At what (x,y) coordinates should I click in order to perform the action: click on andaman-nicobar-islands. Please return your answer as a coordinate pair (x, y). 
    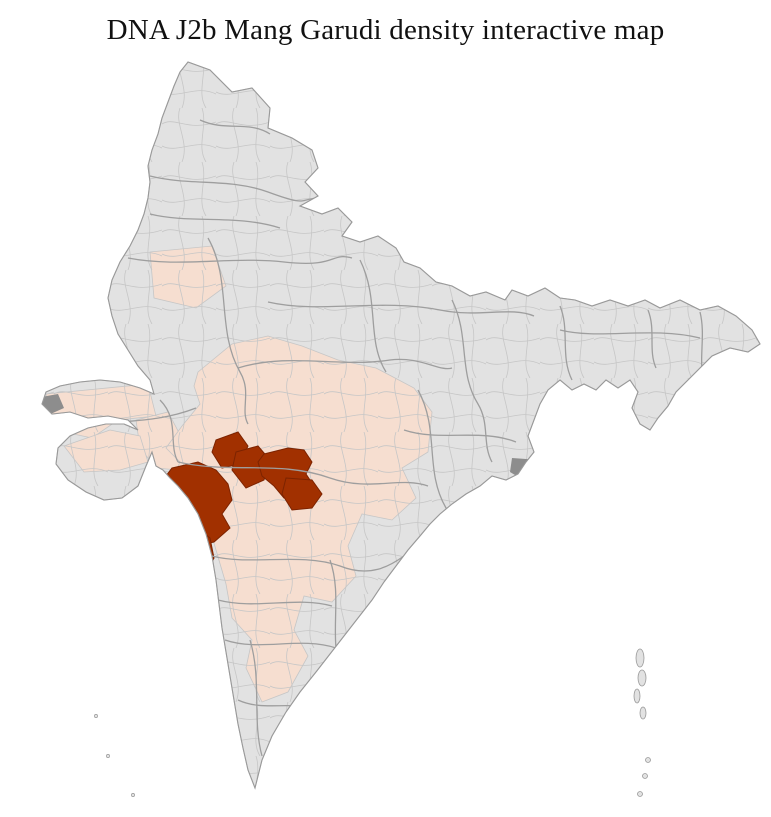
    Looking at the image, I should click on (642, 722).